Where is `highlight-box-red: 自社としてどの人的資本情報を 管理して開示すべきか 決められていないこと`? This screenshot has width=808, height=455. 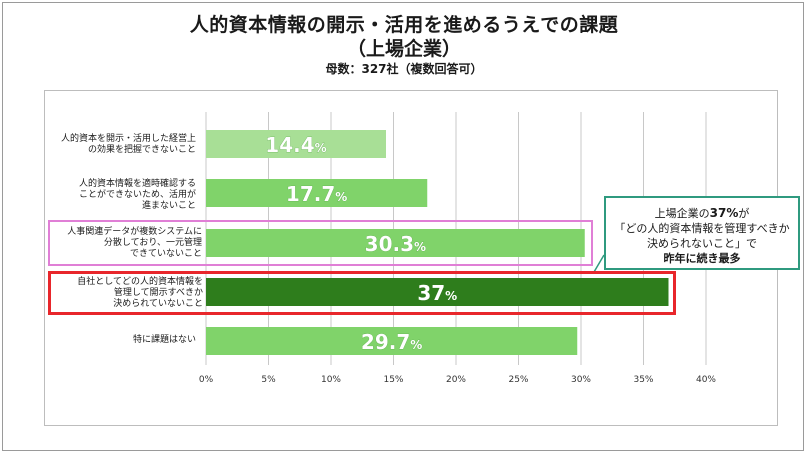
highlight-box-red: 自社としてどの人的資本情報を 管理して開示すべきか 決められていないこと is located at coordinates (362, 293).